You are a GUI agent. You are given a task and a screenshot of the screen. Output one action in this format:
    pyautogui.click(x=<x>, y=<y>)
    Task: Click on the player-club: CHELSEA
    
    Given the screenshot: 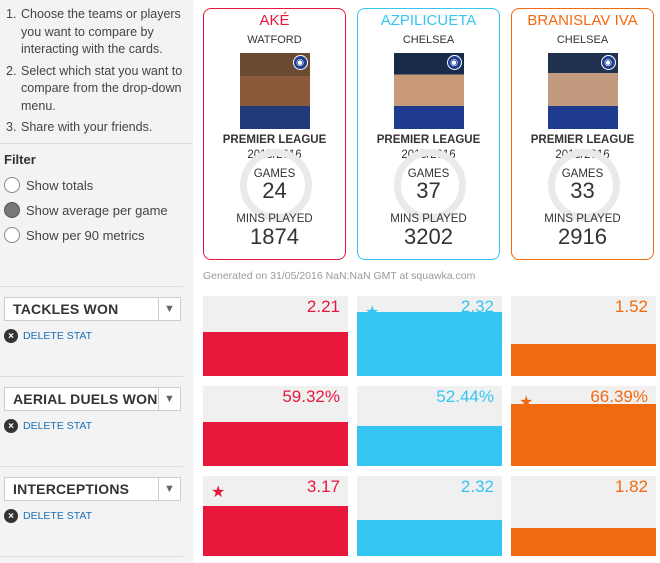 What is the action you would take?
    pyautogui.click(x=428, y=40)
    